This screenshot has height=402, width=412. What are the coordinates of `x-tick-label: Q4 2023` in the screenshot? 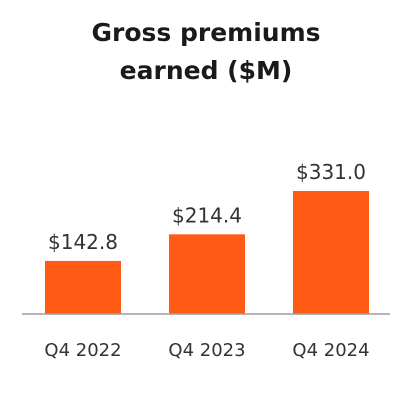 It's located at (206, 350).